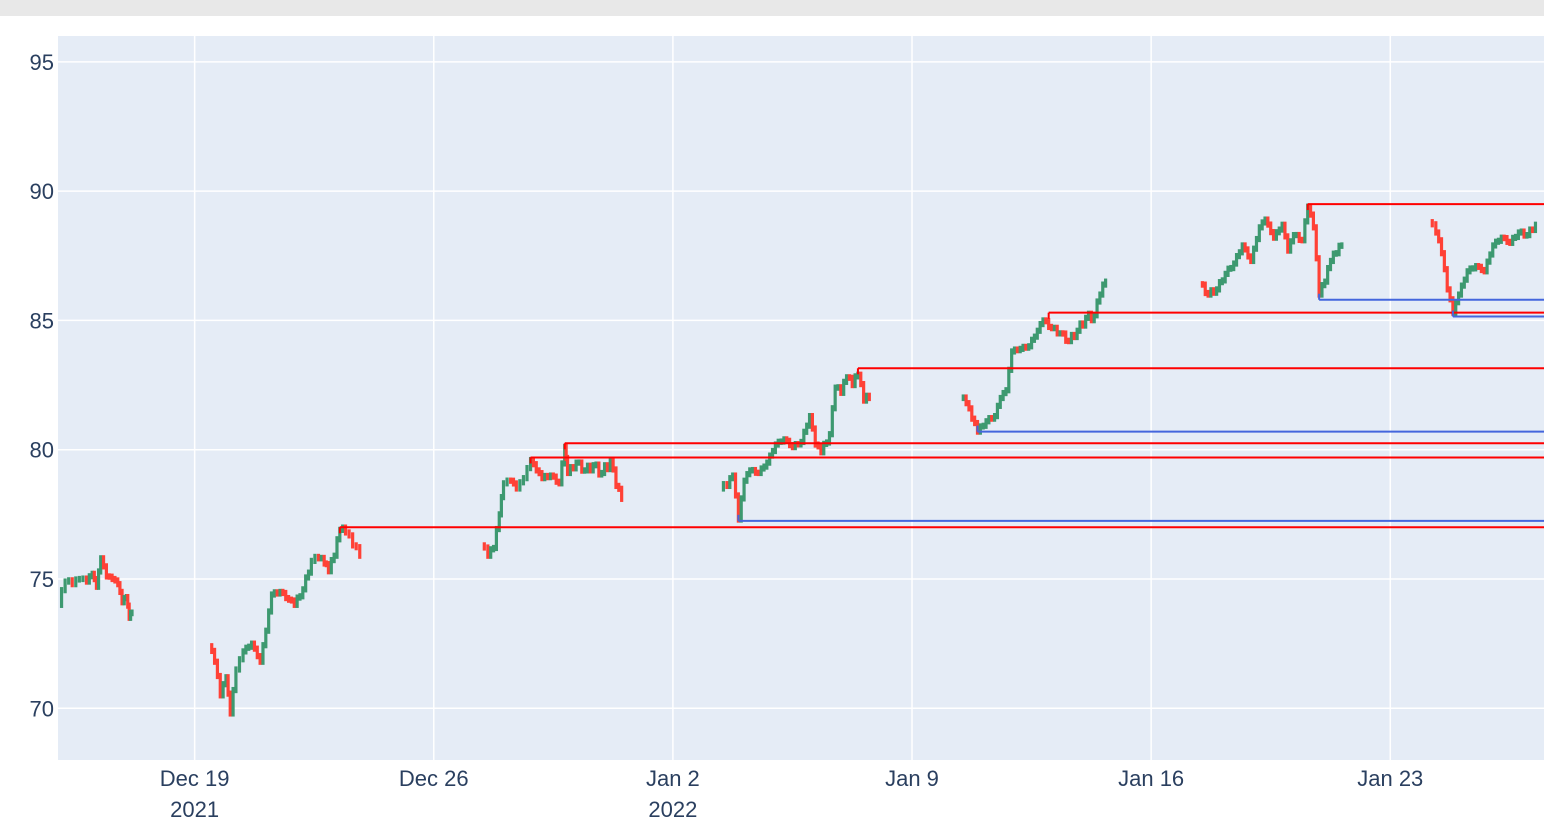 The height and width of the screenshot is (840, 1544). What do you see at coordinates (672, 809) in the screenshot?
I see `x-tick-year-label: 2022` at bounding box center [672, 809].